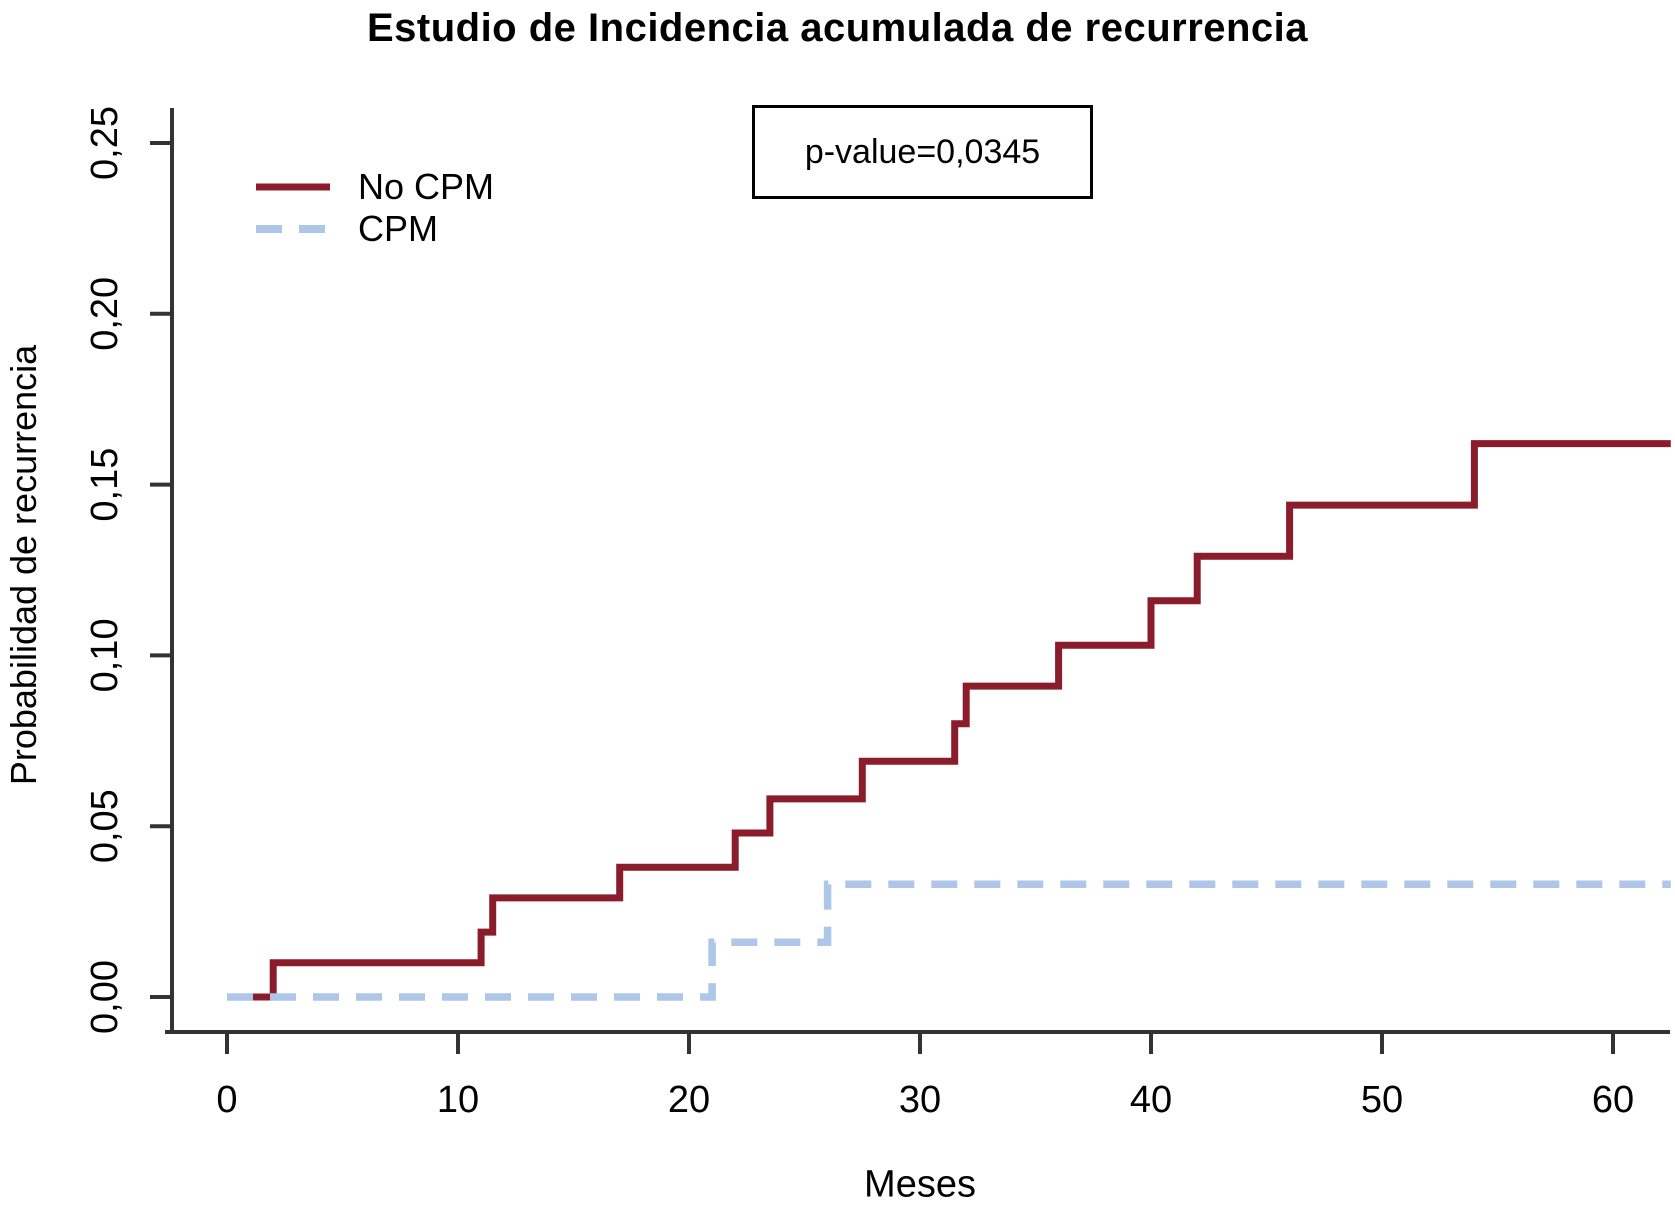 The width and height of the screenshot is (1675, 1205). Describe the element at coordinates (293, 229) in the screenshot. I see `cpm-dashed-line-swatch` at that location.